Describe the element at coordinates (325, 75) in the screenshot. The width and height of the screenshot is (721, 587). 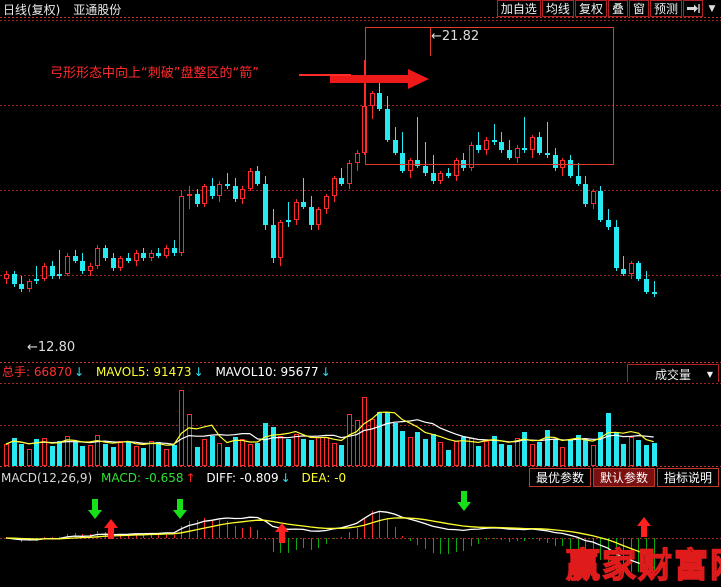
I see `annotation-connector-line` at that location.